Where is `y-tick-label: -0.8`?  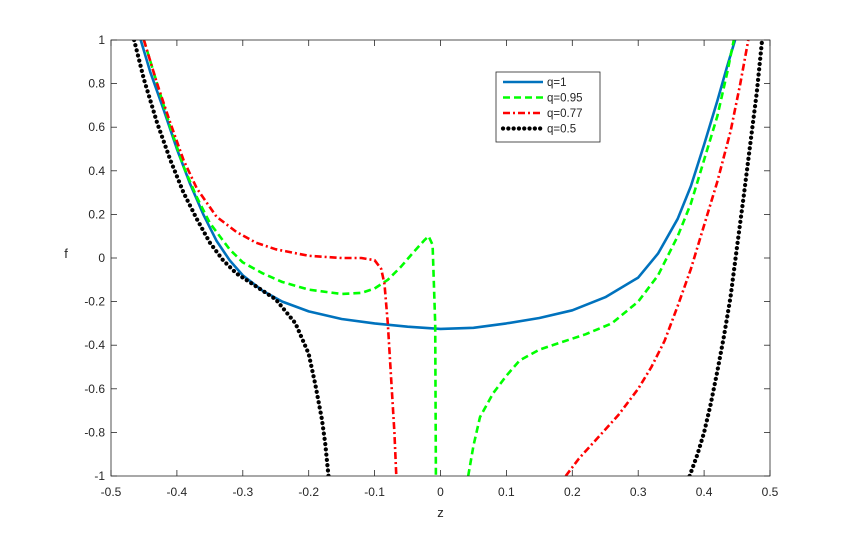 y-tick-label: -0.8 is located at coordinates (94, 432).